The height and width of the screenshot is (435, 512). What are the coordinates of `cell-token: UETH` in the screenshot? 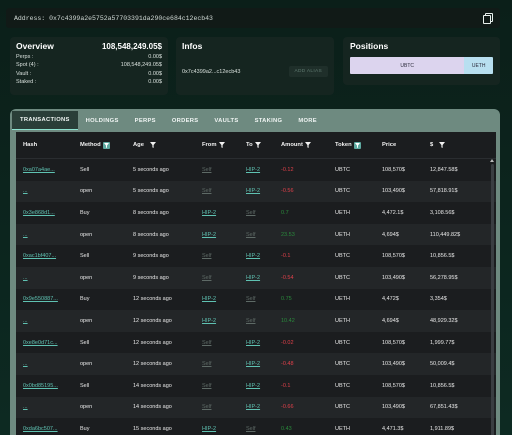 It's located at (358, 429).